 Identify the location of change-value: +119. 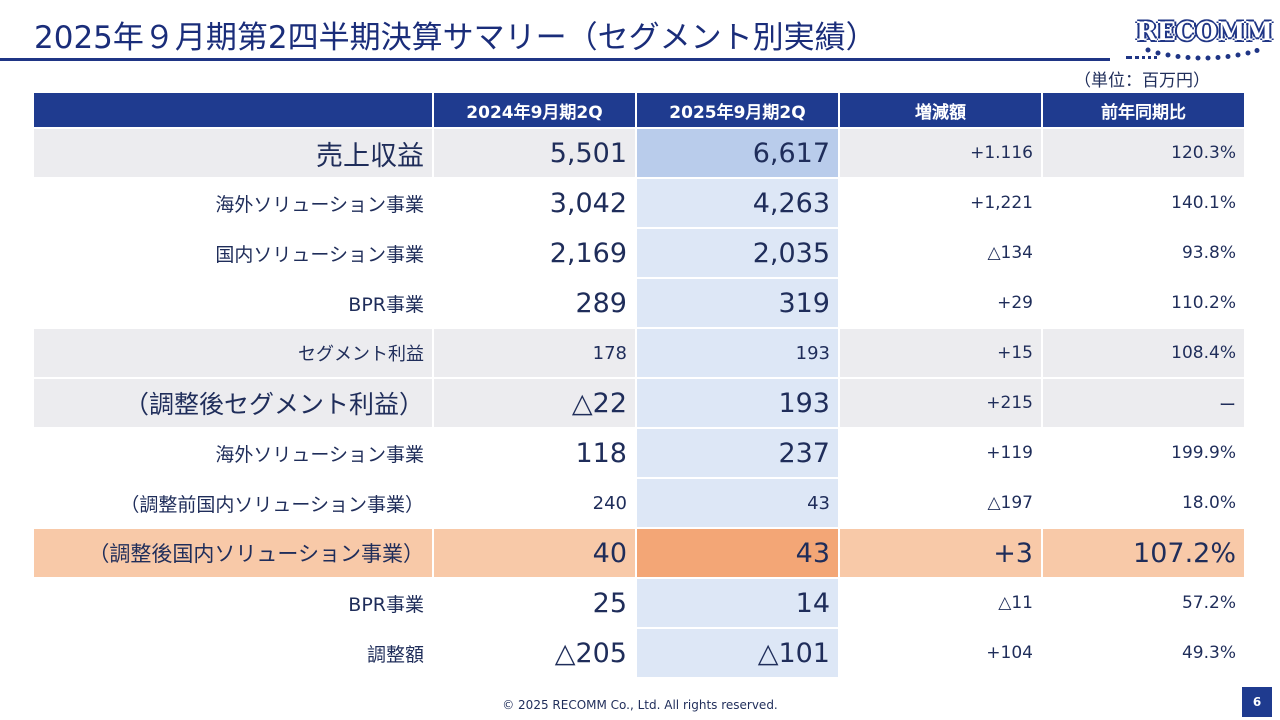
(941, 453).